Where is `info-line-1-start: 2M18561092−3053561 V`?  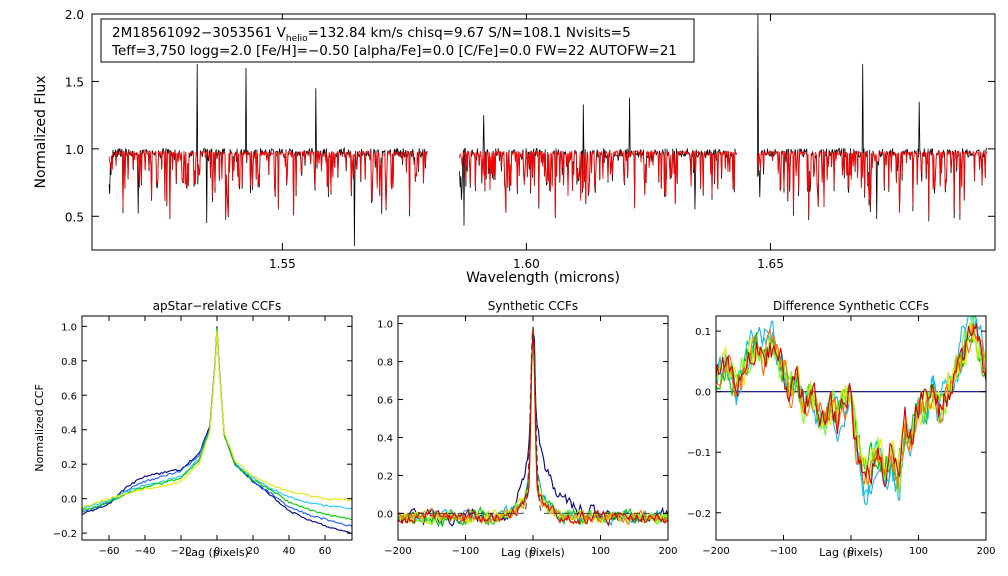 info-line-1-start: 2M18561092−3053561 V is located at coordinates (199, 33).